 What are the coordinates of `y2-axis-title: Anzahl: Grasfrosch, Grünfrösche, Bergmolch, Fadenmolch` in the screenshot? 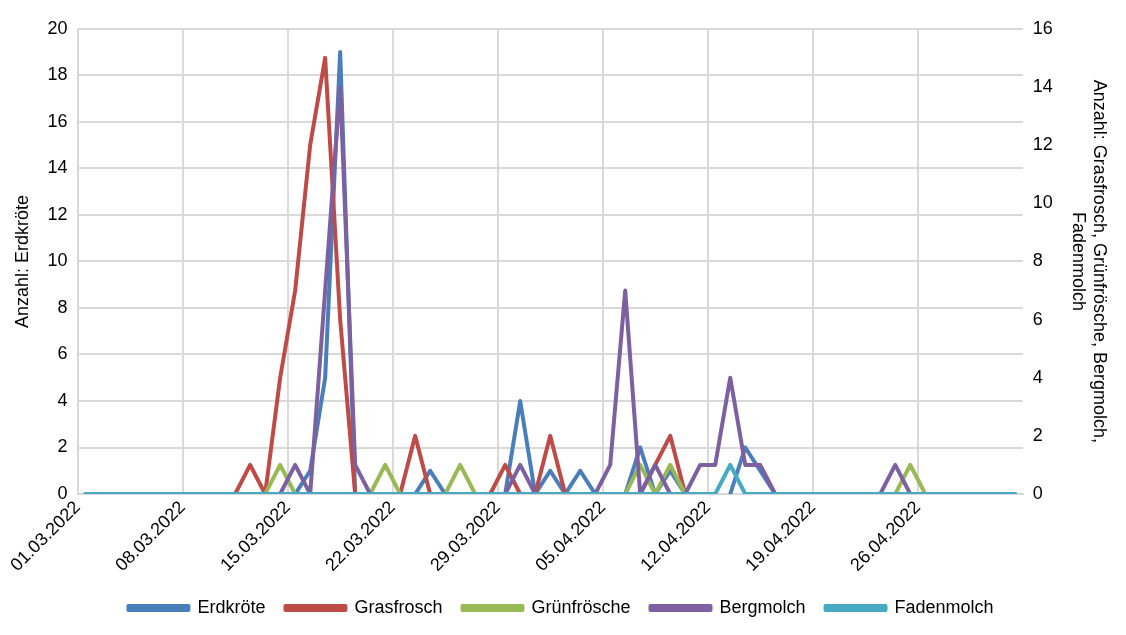 It's located at (1089, 261).